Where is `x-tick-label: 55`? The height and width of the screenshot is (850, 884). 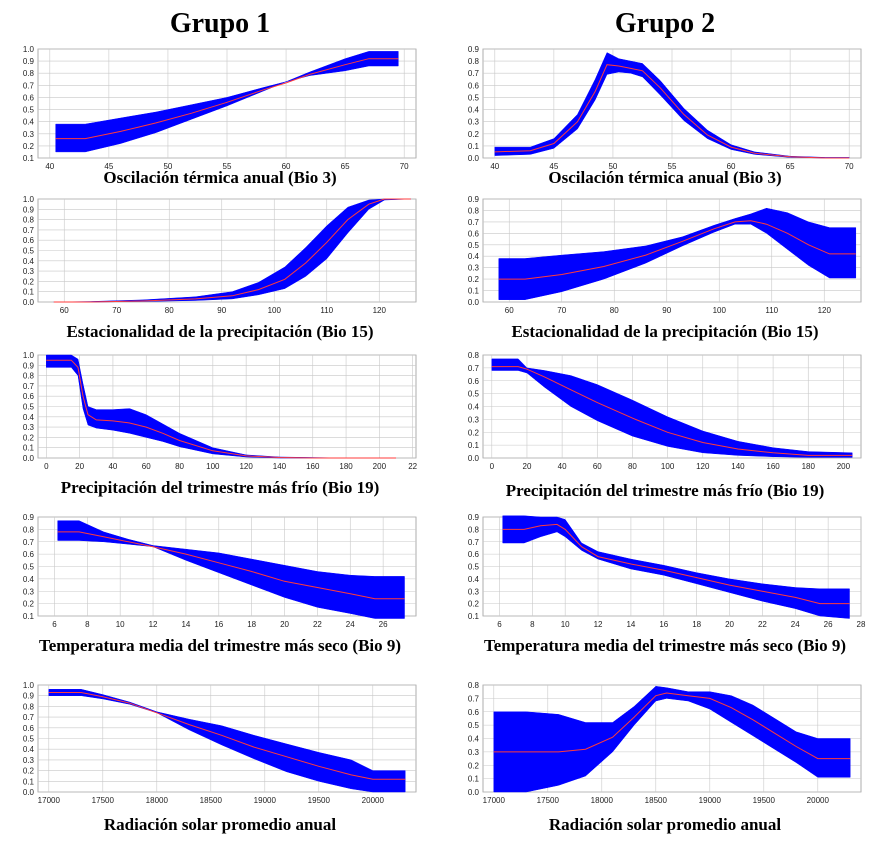
x-tick-label: 55 is located at coordinates (227, 166).